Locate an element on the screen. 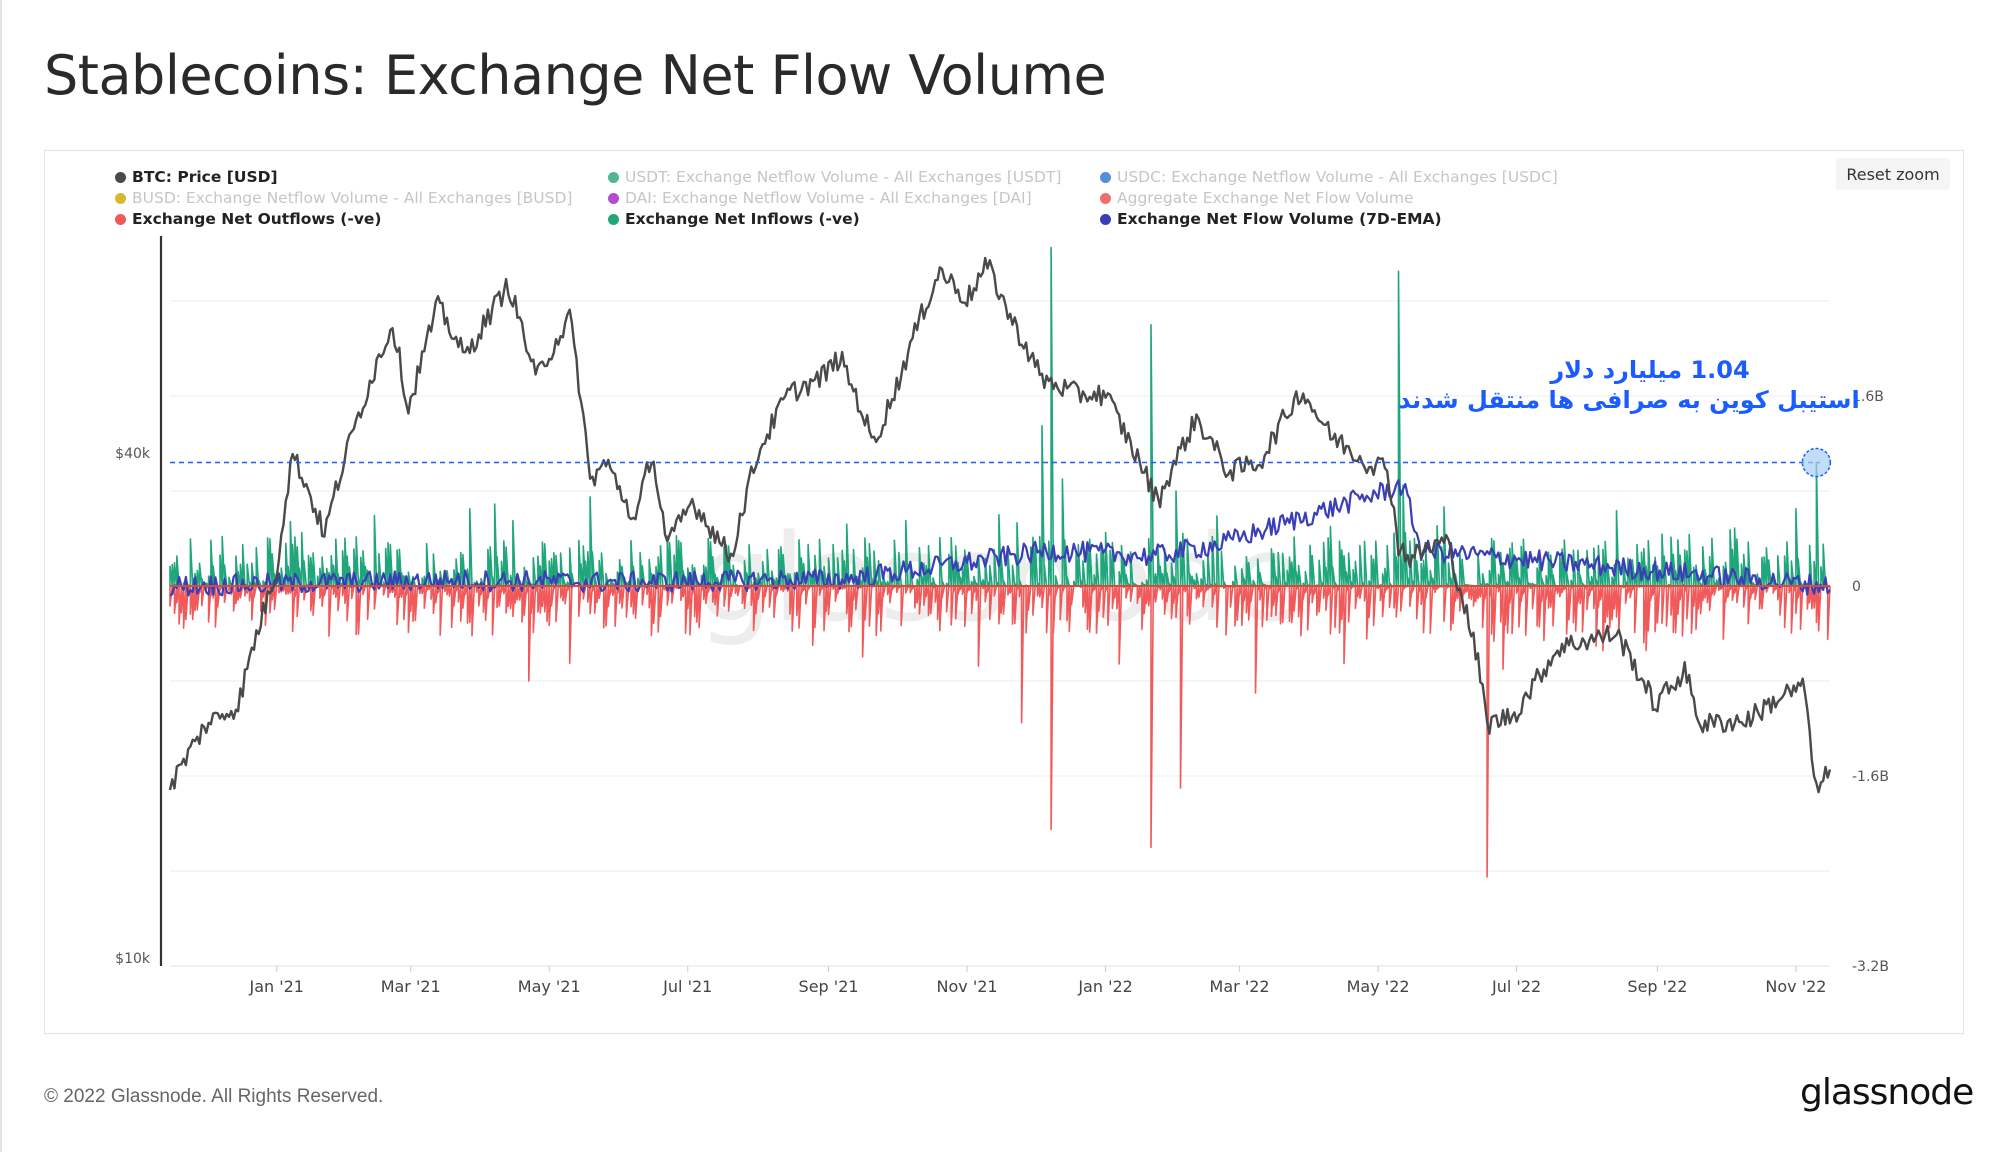 This screenshot has height=1152, width=2000. x-axis-tick-label: Jul '21 is located at coordinates (687, 986).